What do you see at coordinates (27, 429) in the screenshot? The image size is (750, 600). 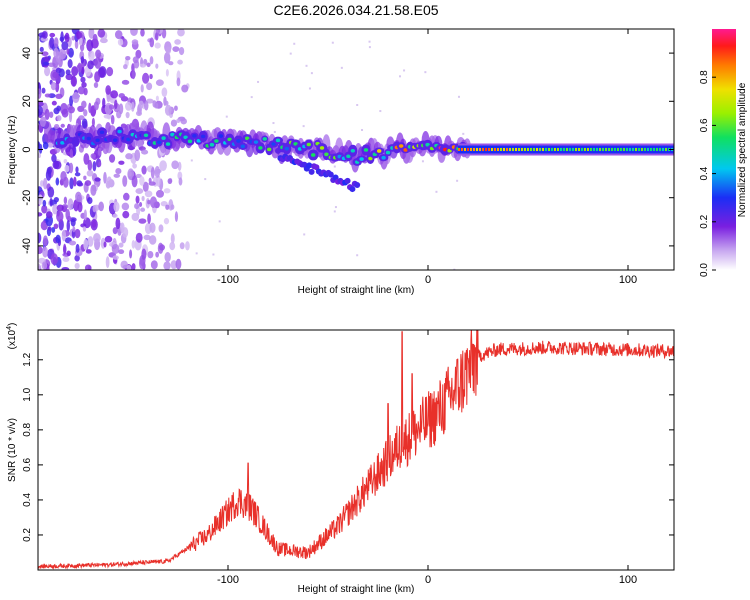 I see `y-tick-label: 0.8` at bounding box center [27, 429].